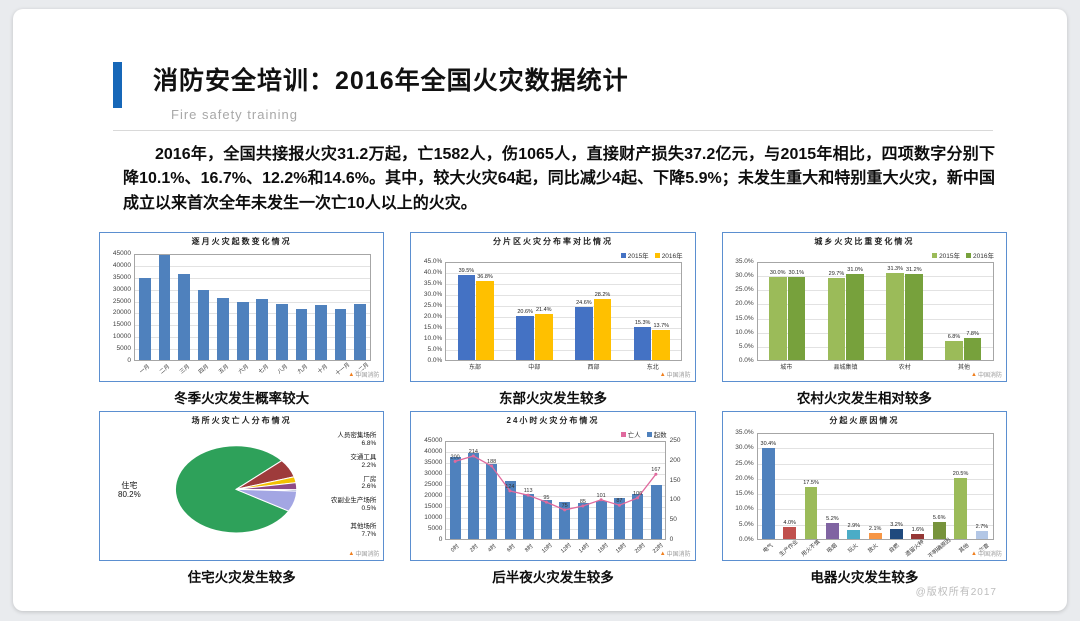 The width and height of the screenshot is (1080, 621). What do you see at coordinates (534, 311) in the screenshot?
I see `bar-group: 20.6% 21.4%` at bounding box center [534, 311].